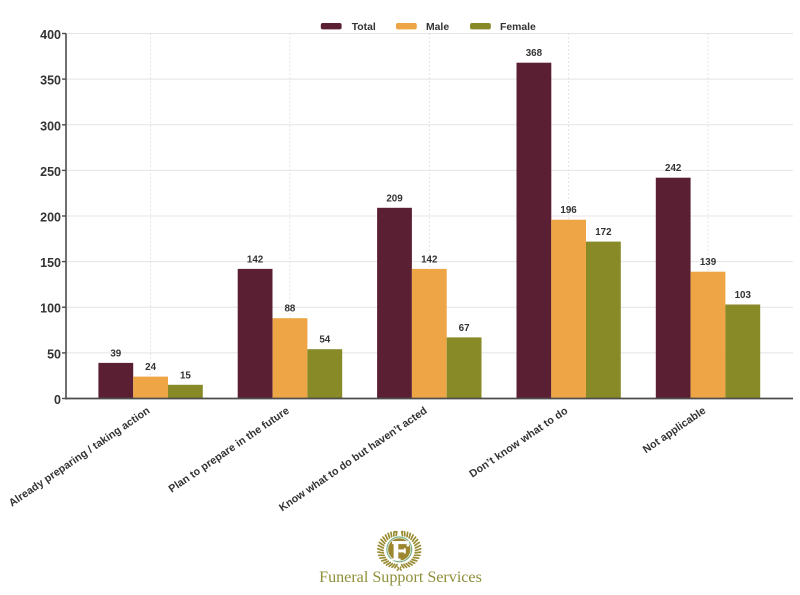 The image size is (800, 595). Describe the element at coordinates (534, 53) in the screenshot. I see `svg-text: 368` at that location.